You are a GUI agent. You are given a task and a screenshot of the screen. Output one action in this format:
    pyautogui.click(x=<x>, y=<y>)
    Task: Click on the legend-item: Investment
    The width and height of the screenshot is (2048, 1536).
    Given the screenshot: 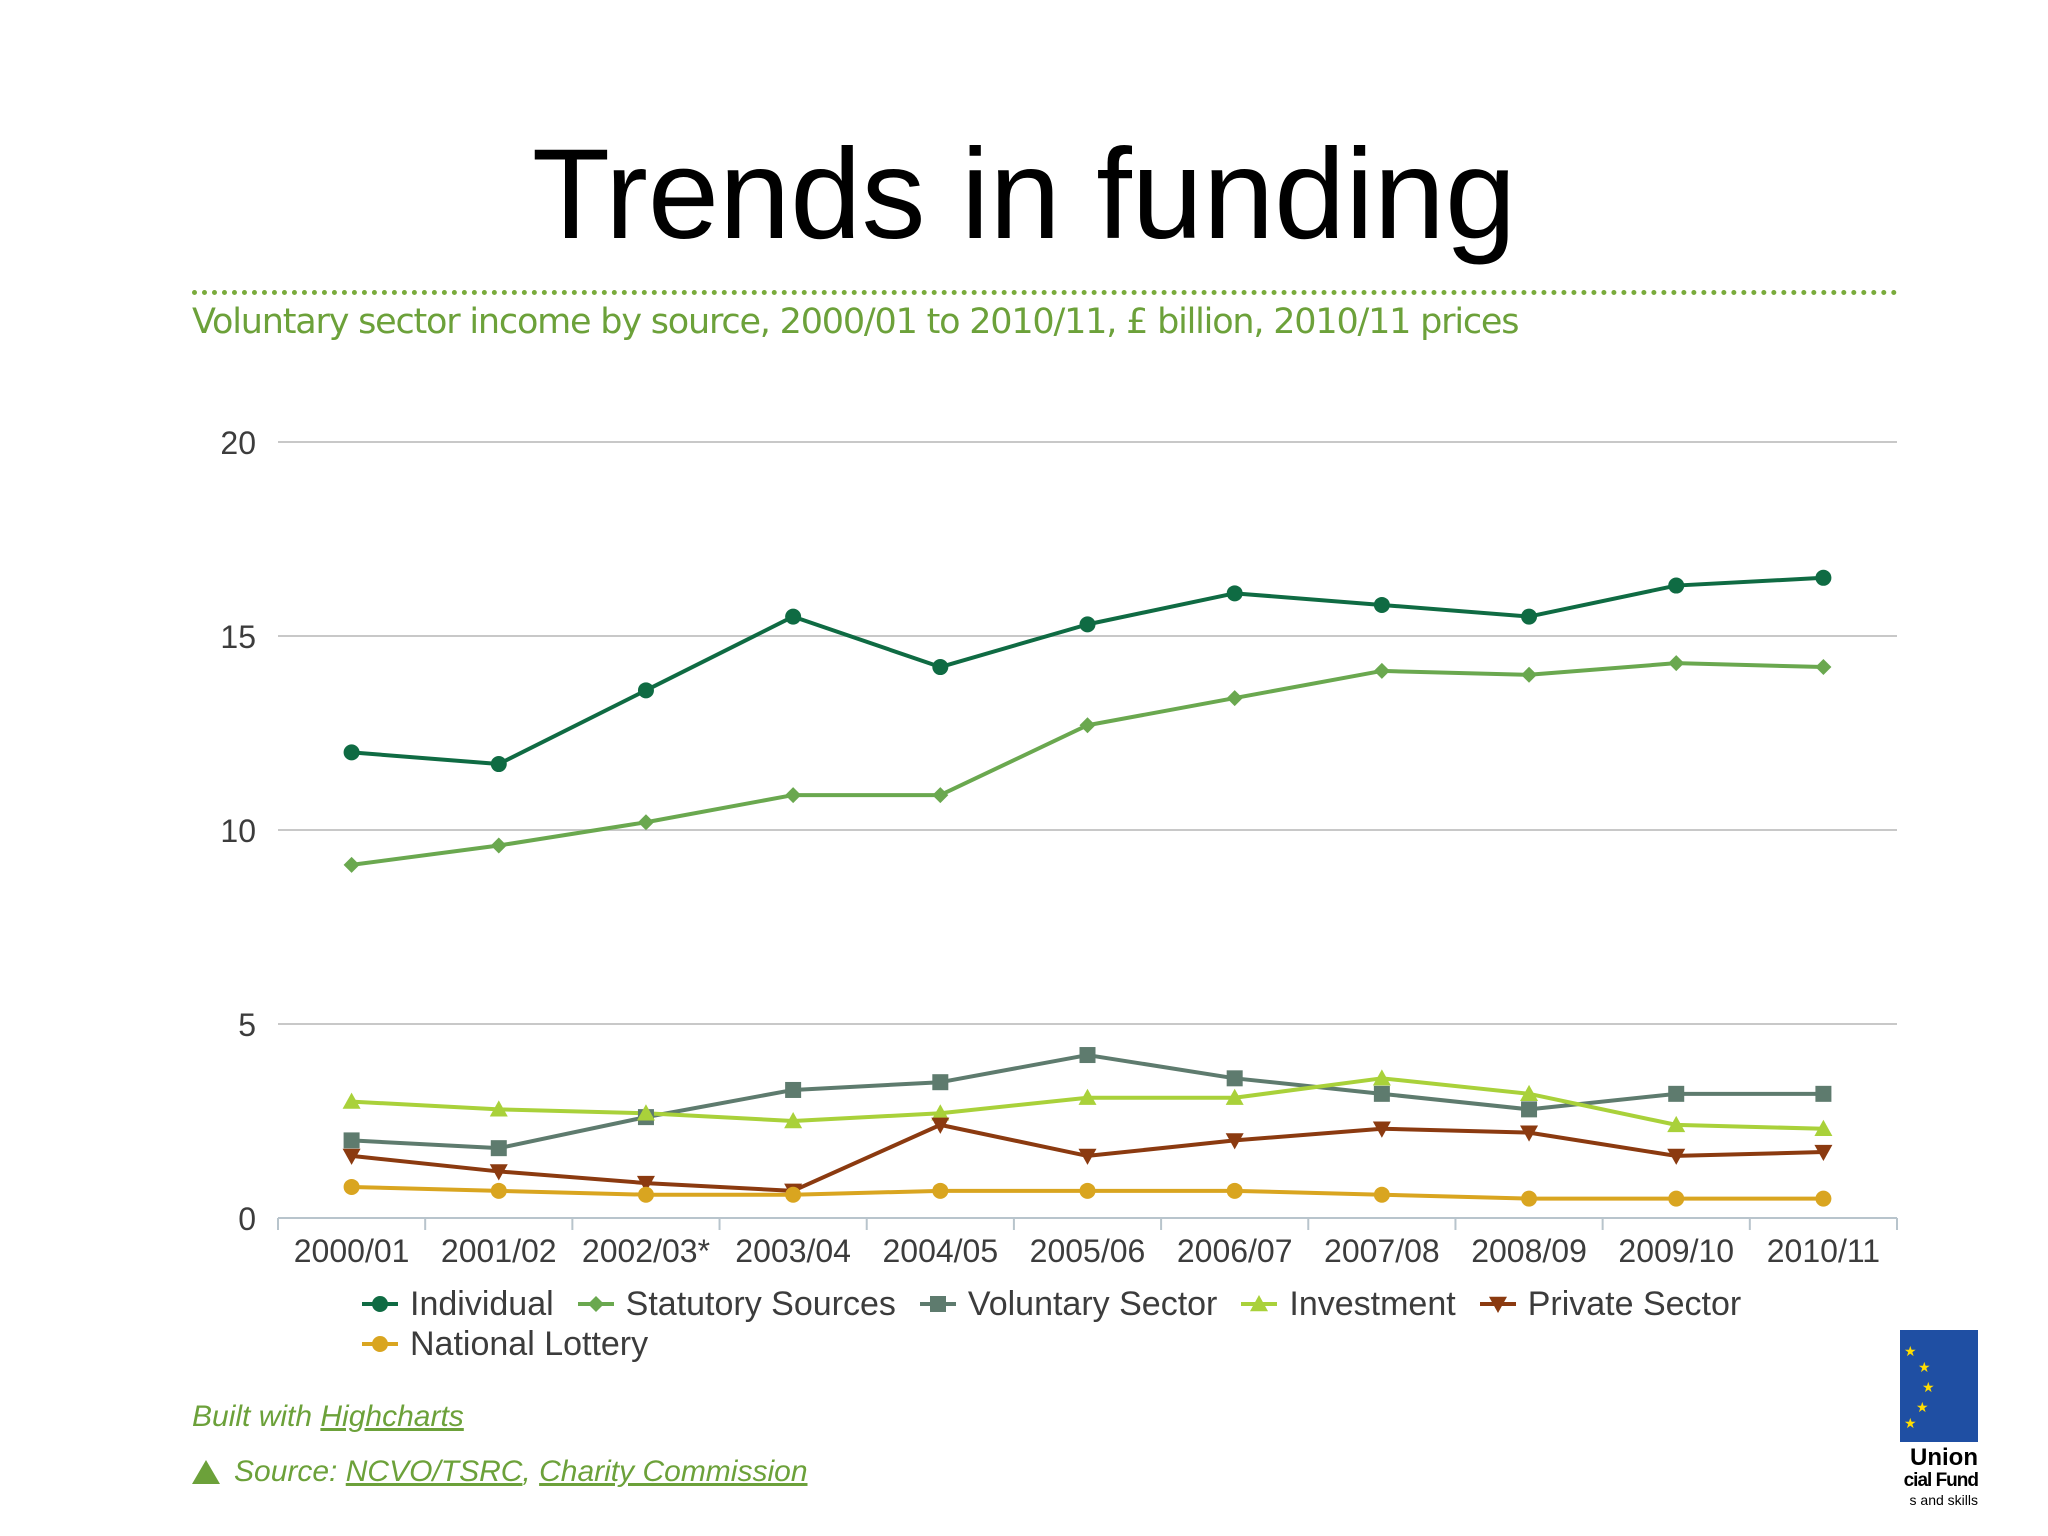 What is the action you would take?
    pyautogui.click(x=1347, y=1304)
    